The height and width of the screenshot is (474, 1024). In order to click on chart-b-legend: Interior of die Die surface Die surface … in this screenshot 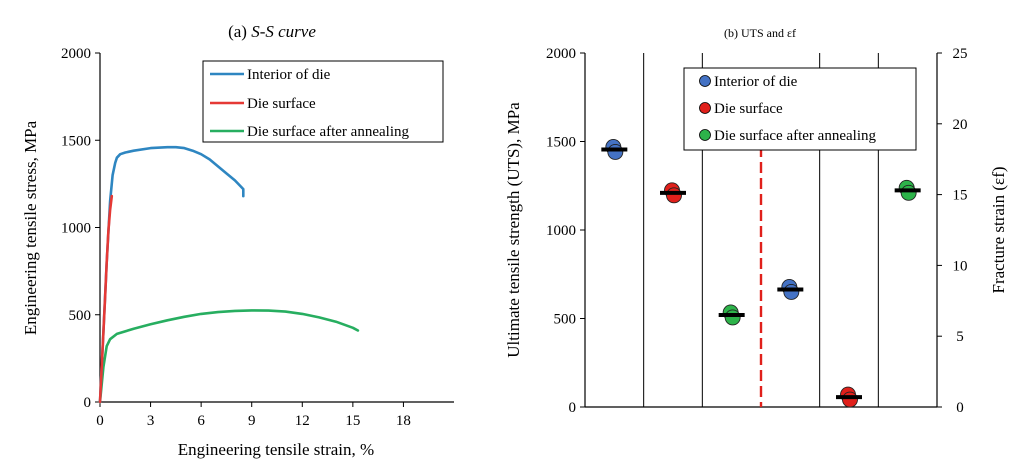, I will do `click(800, 109)`.